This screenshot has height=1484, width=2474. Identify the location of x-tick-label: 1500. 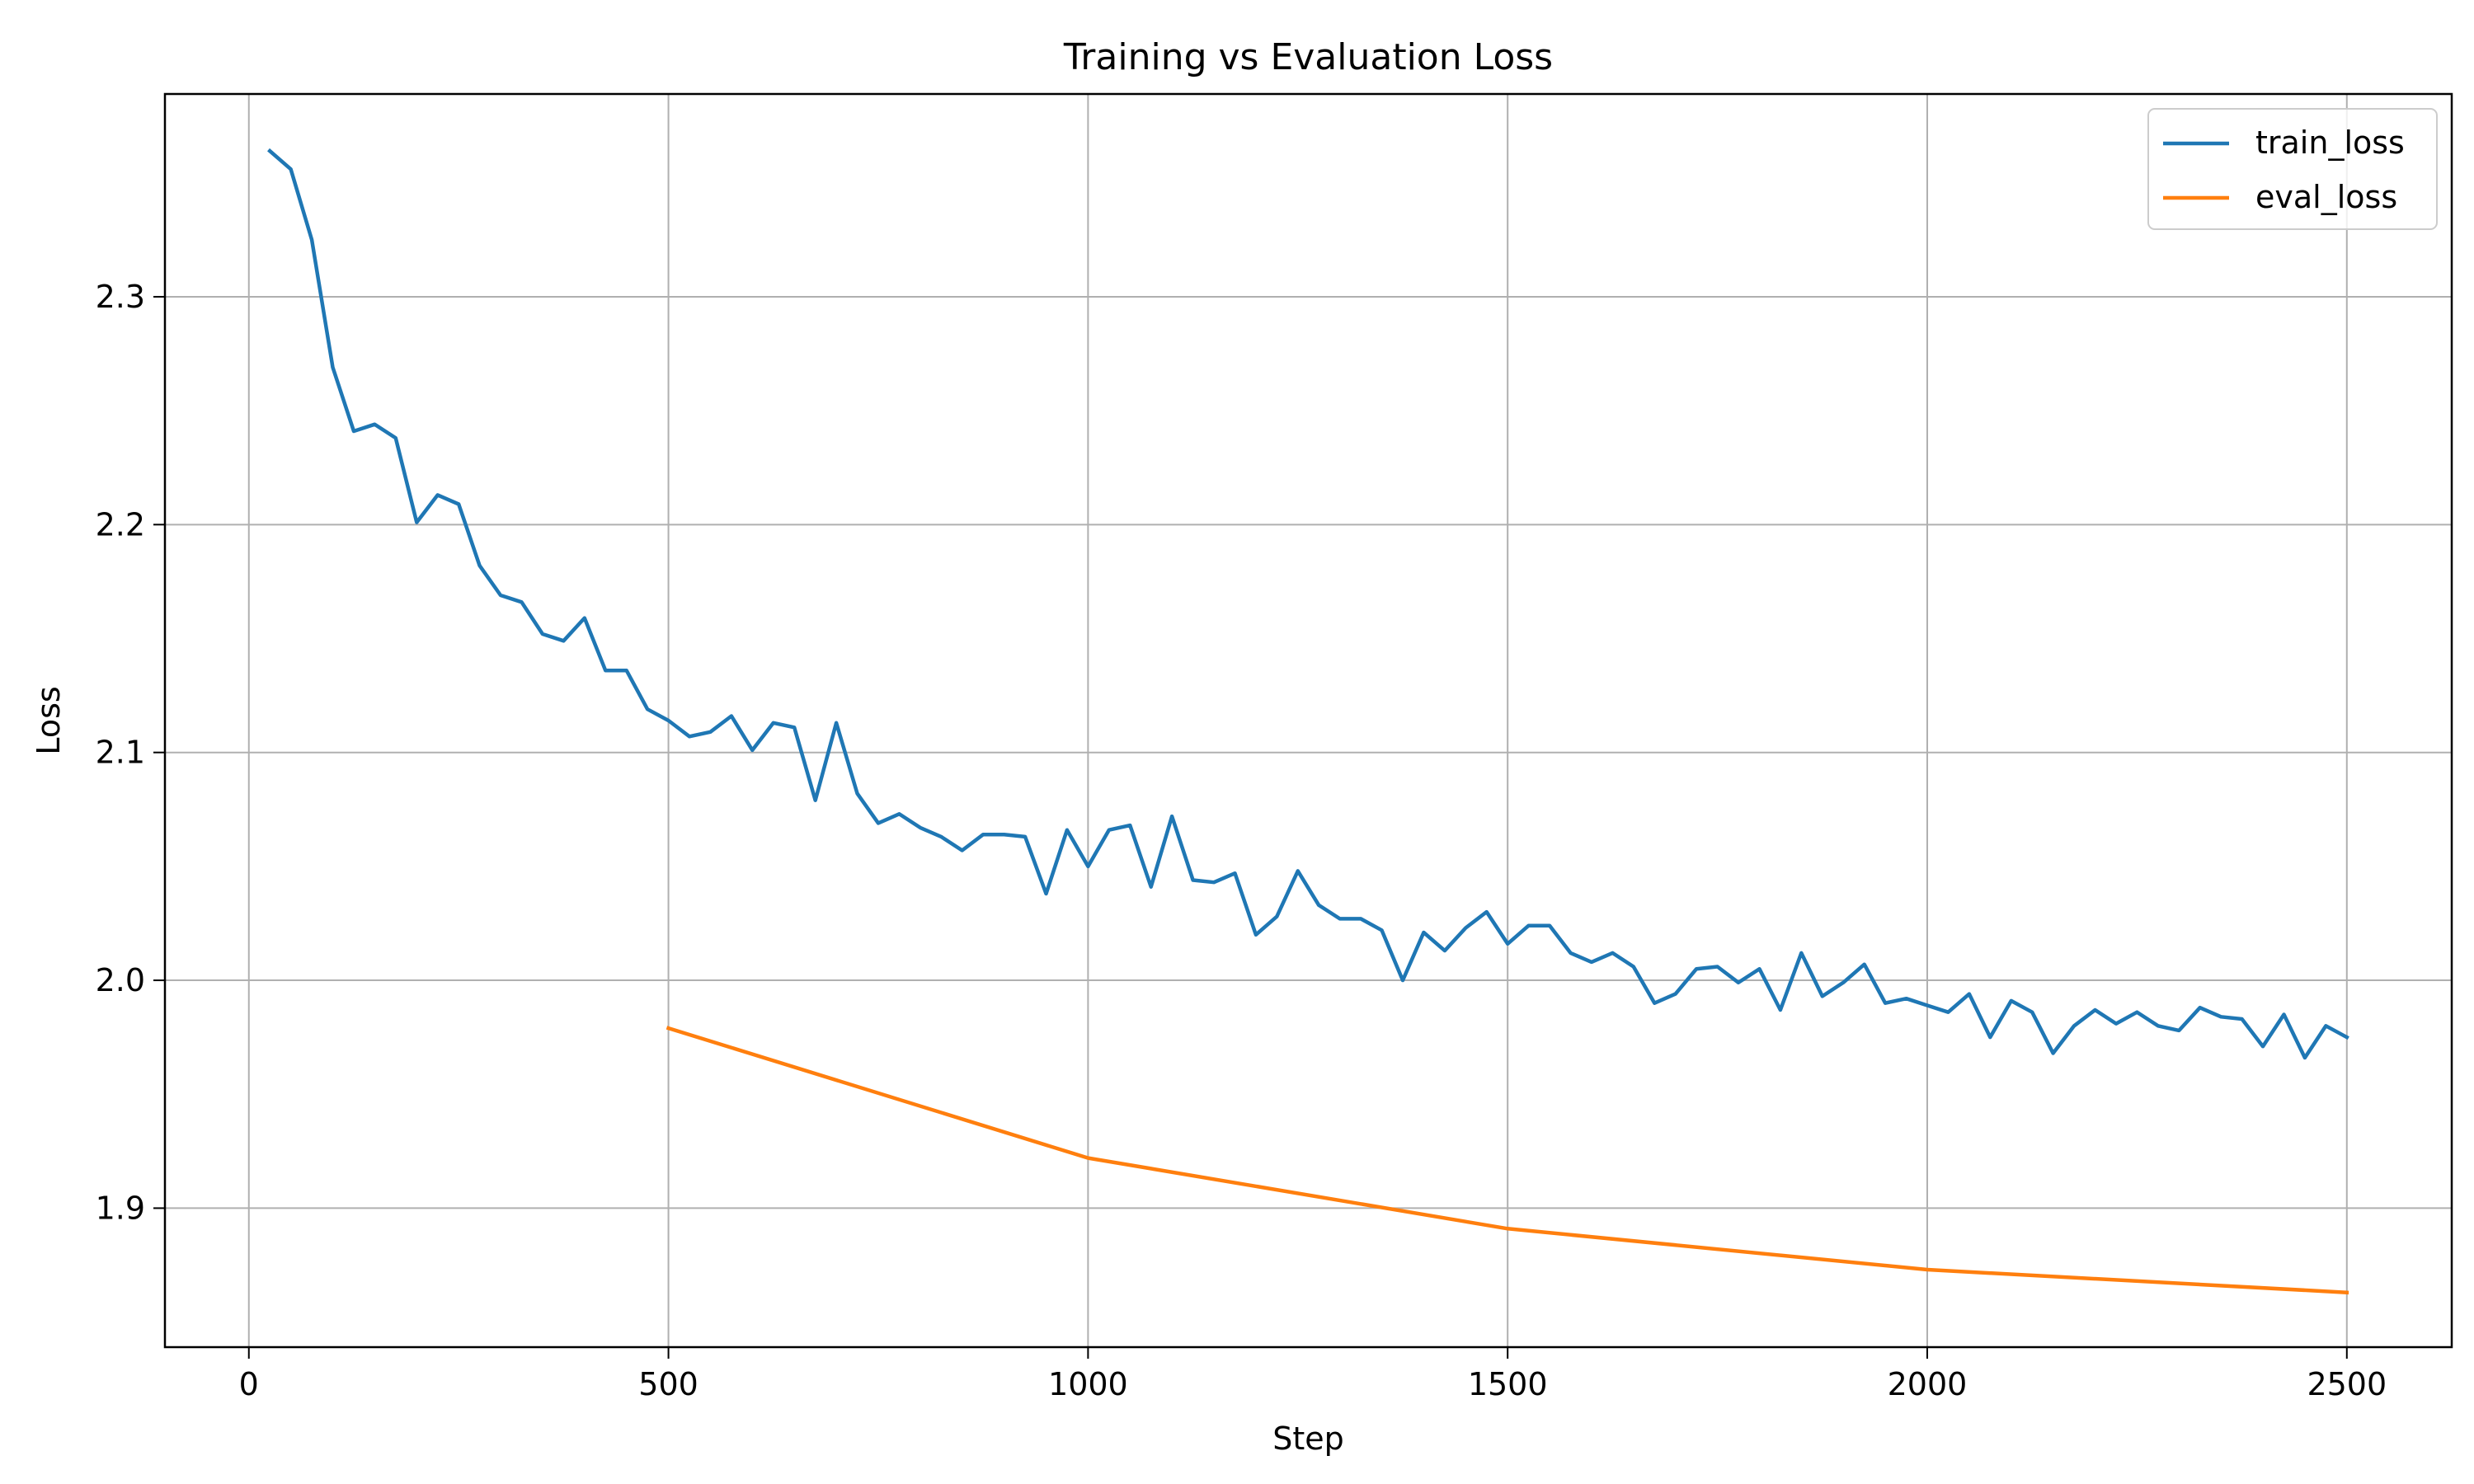
(1508, 1384).